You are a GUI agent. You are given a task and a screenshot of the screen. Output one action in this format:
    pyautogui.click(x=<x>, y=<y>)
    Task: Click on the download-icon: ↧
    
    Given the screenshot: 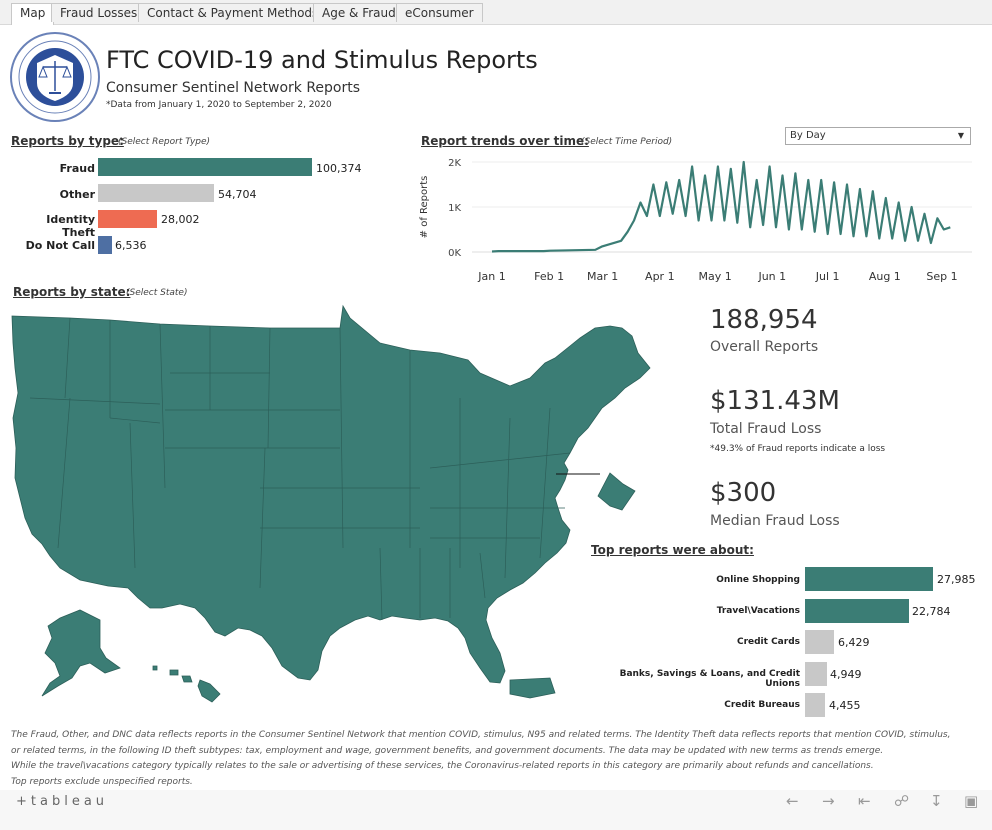 What is the action you would take?
    pyautogui.click(x=936, y=801)
    